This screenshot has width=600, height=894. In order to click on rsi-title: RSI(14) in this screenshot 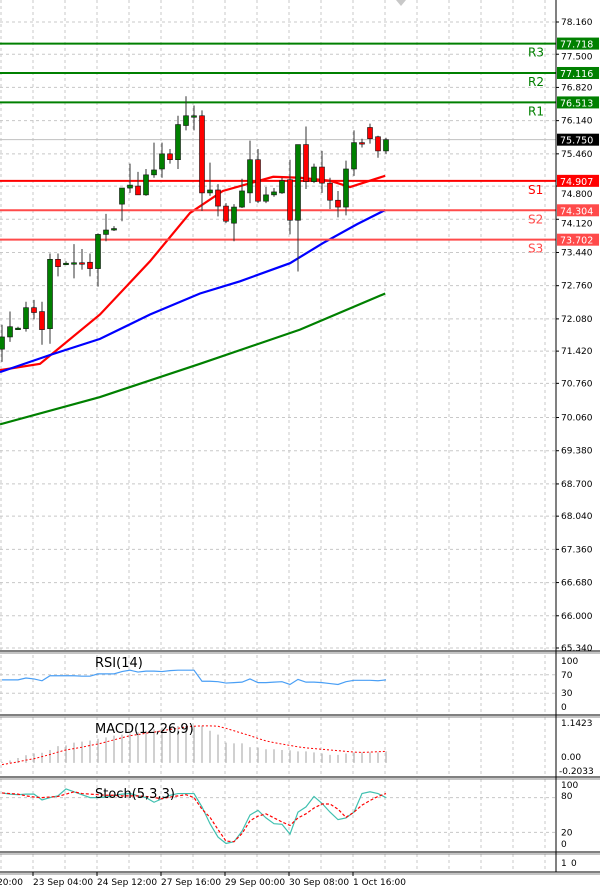, I will do `click(119, 663)`.